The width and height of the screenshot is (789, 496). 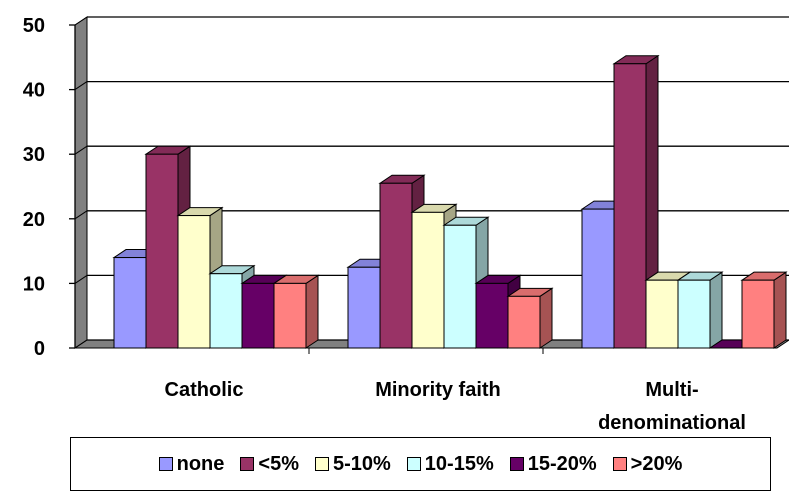 What do you see at coordinates (562, 463) in the screenshot?
I see `legend-label: 15-20%` at bounding box center [562, 463].